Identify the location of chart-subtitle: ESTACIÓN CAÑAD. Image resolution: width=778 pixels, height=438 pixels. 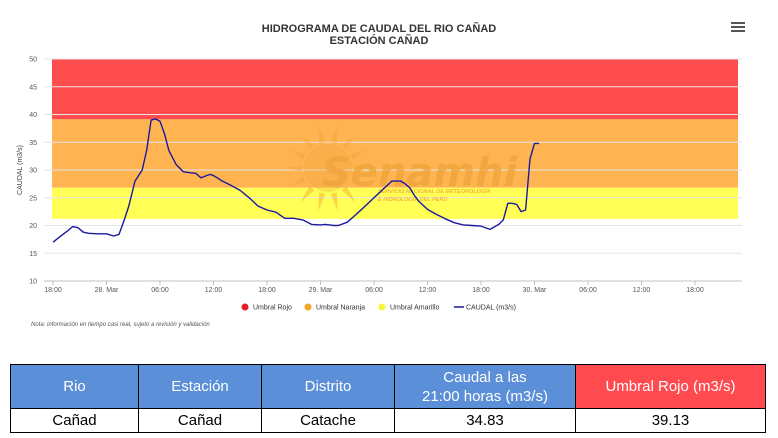
(379, 40).